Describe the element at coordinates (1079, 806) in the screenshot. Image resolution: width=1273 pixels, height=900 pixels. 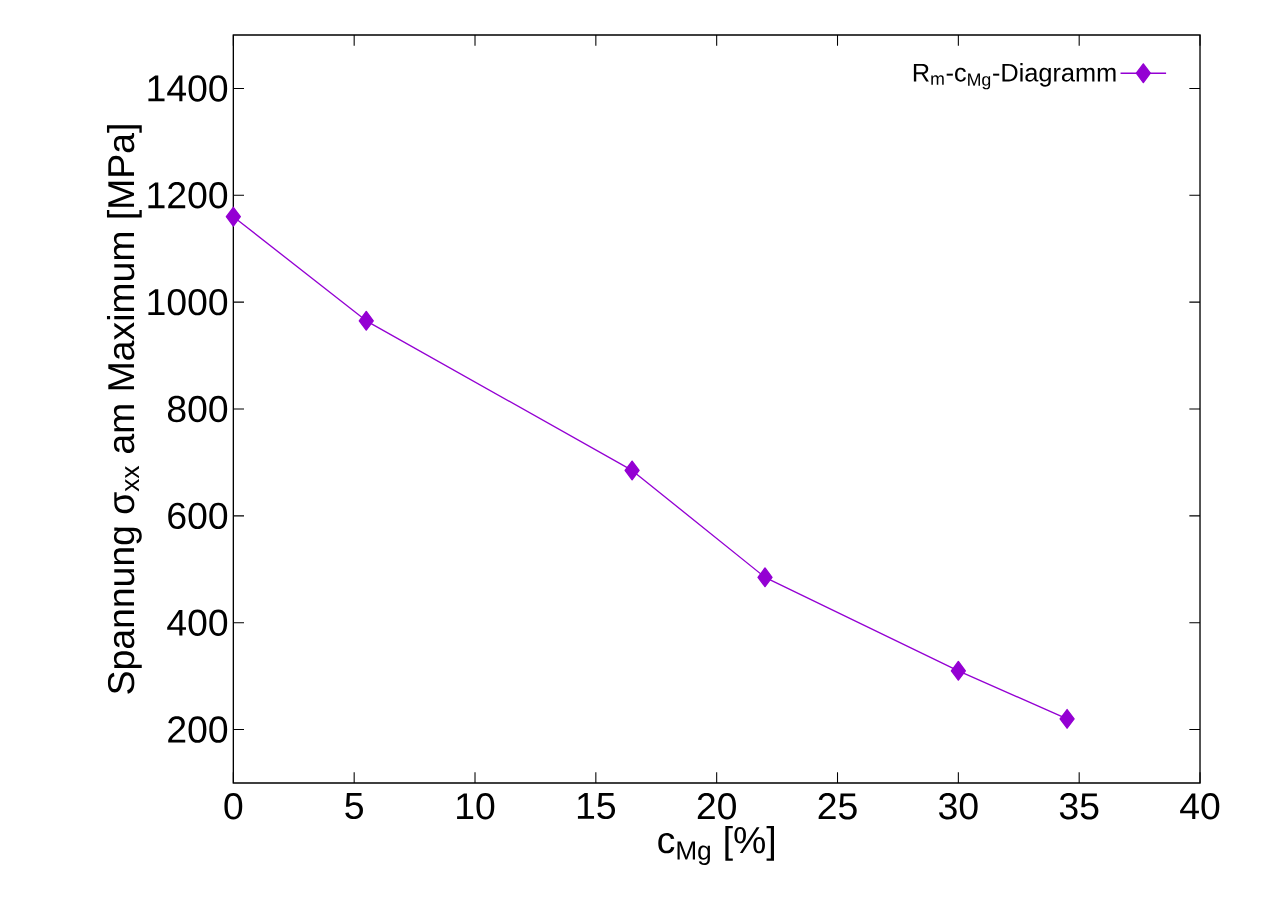
I see `x-tick-label: 35` at that location.